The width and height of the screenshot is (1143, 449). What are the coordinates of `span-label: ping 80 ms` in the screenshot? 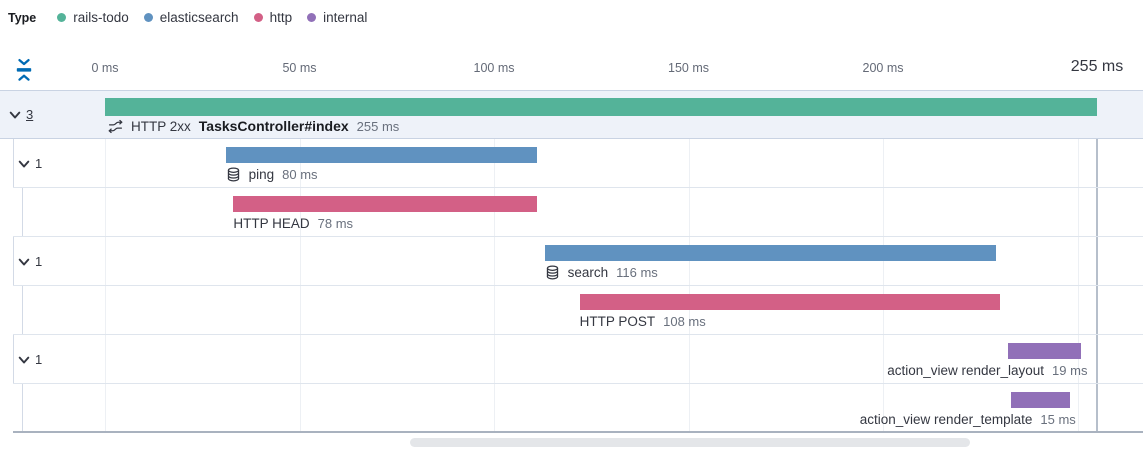 It's located at (272, 174).